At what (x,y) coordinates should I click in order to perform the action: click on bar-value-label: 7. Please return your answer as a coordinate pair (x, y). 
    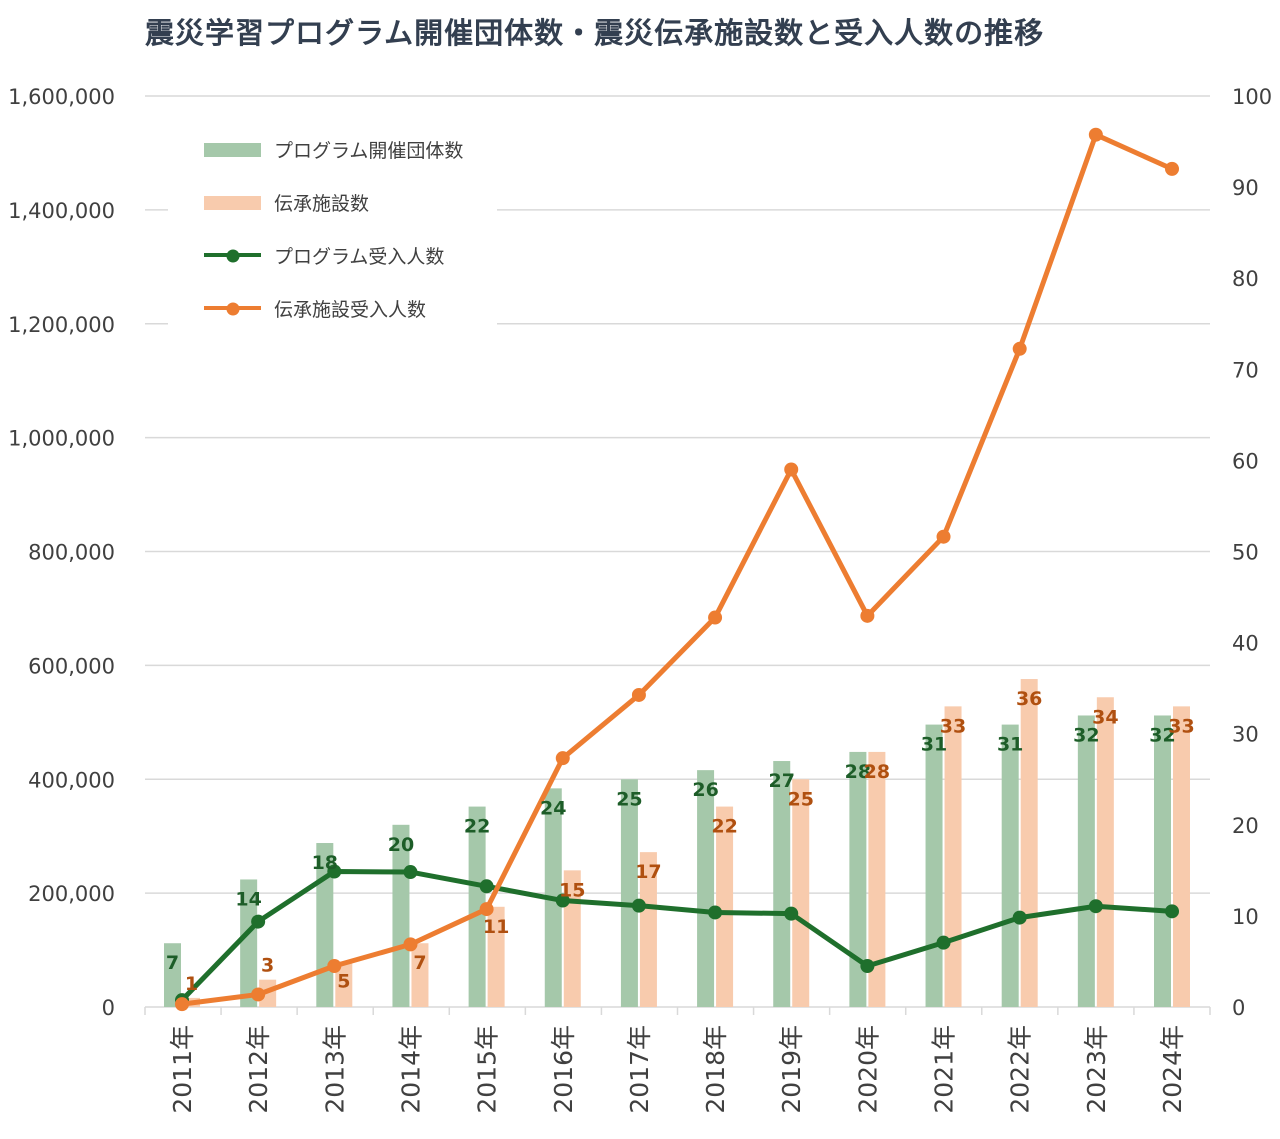
    Looking at the image, I should click on (172, 963).